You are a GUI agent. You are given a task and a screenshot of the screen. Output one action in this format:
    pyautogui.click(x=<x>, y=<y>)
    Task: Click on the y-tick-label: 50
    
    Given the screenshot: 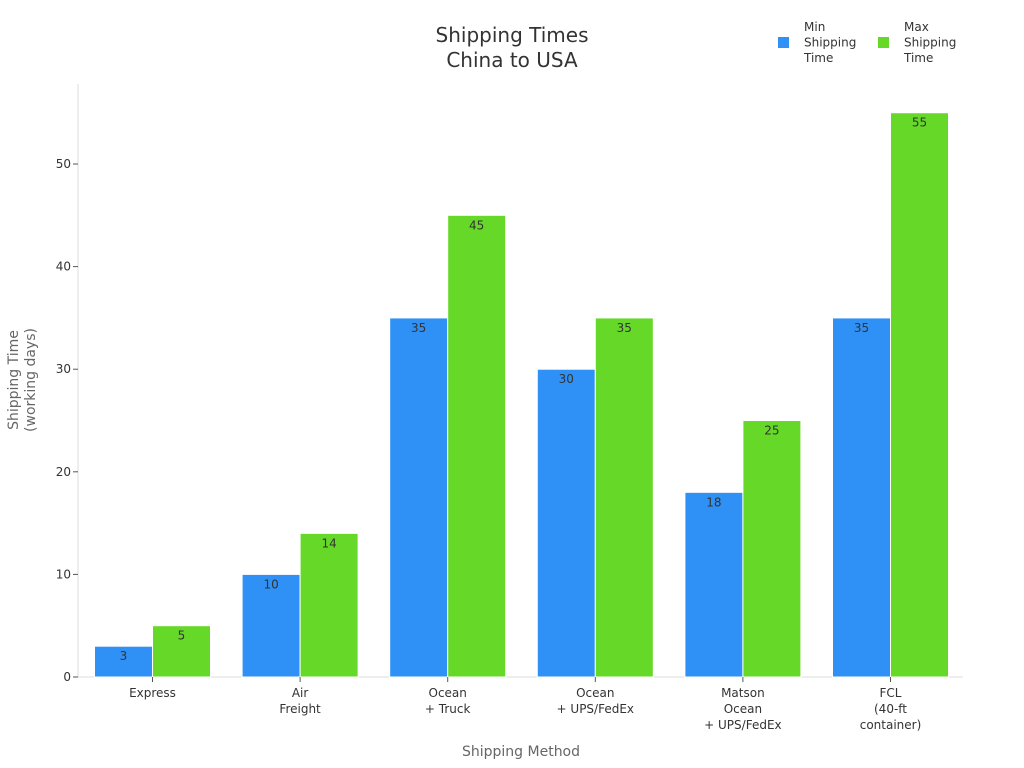 What is the action you would take?
    pyautogui.click(x=63, y=164)
    